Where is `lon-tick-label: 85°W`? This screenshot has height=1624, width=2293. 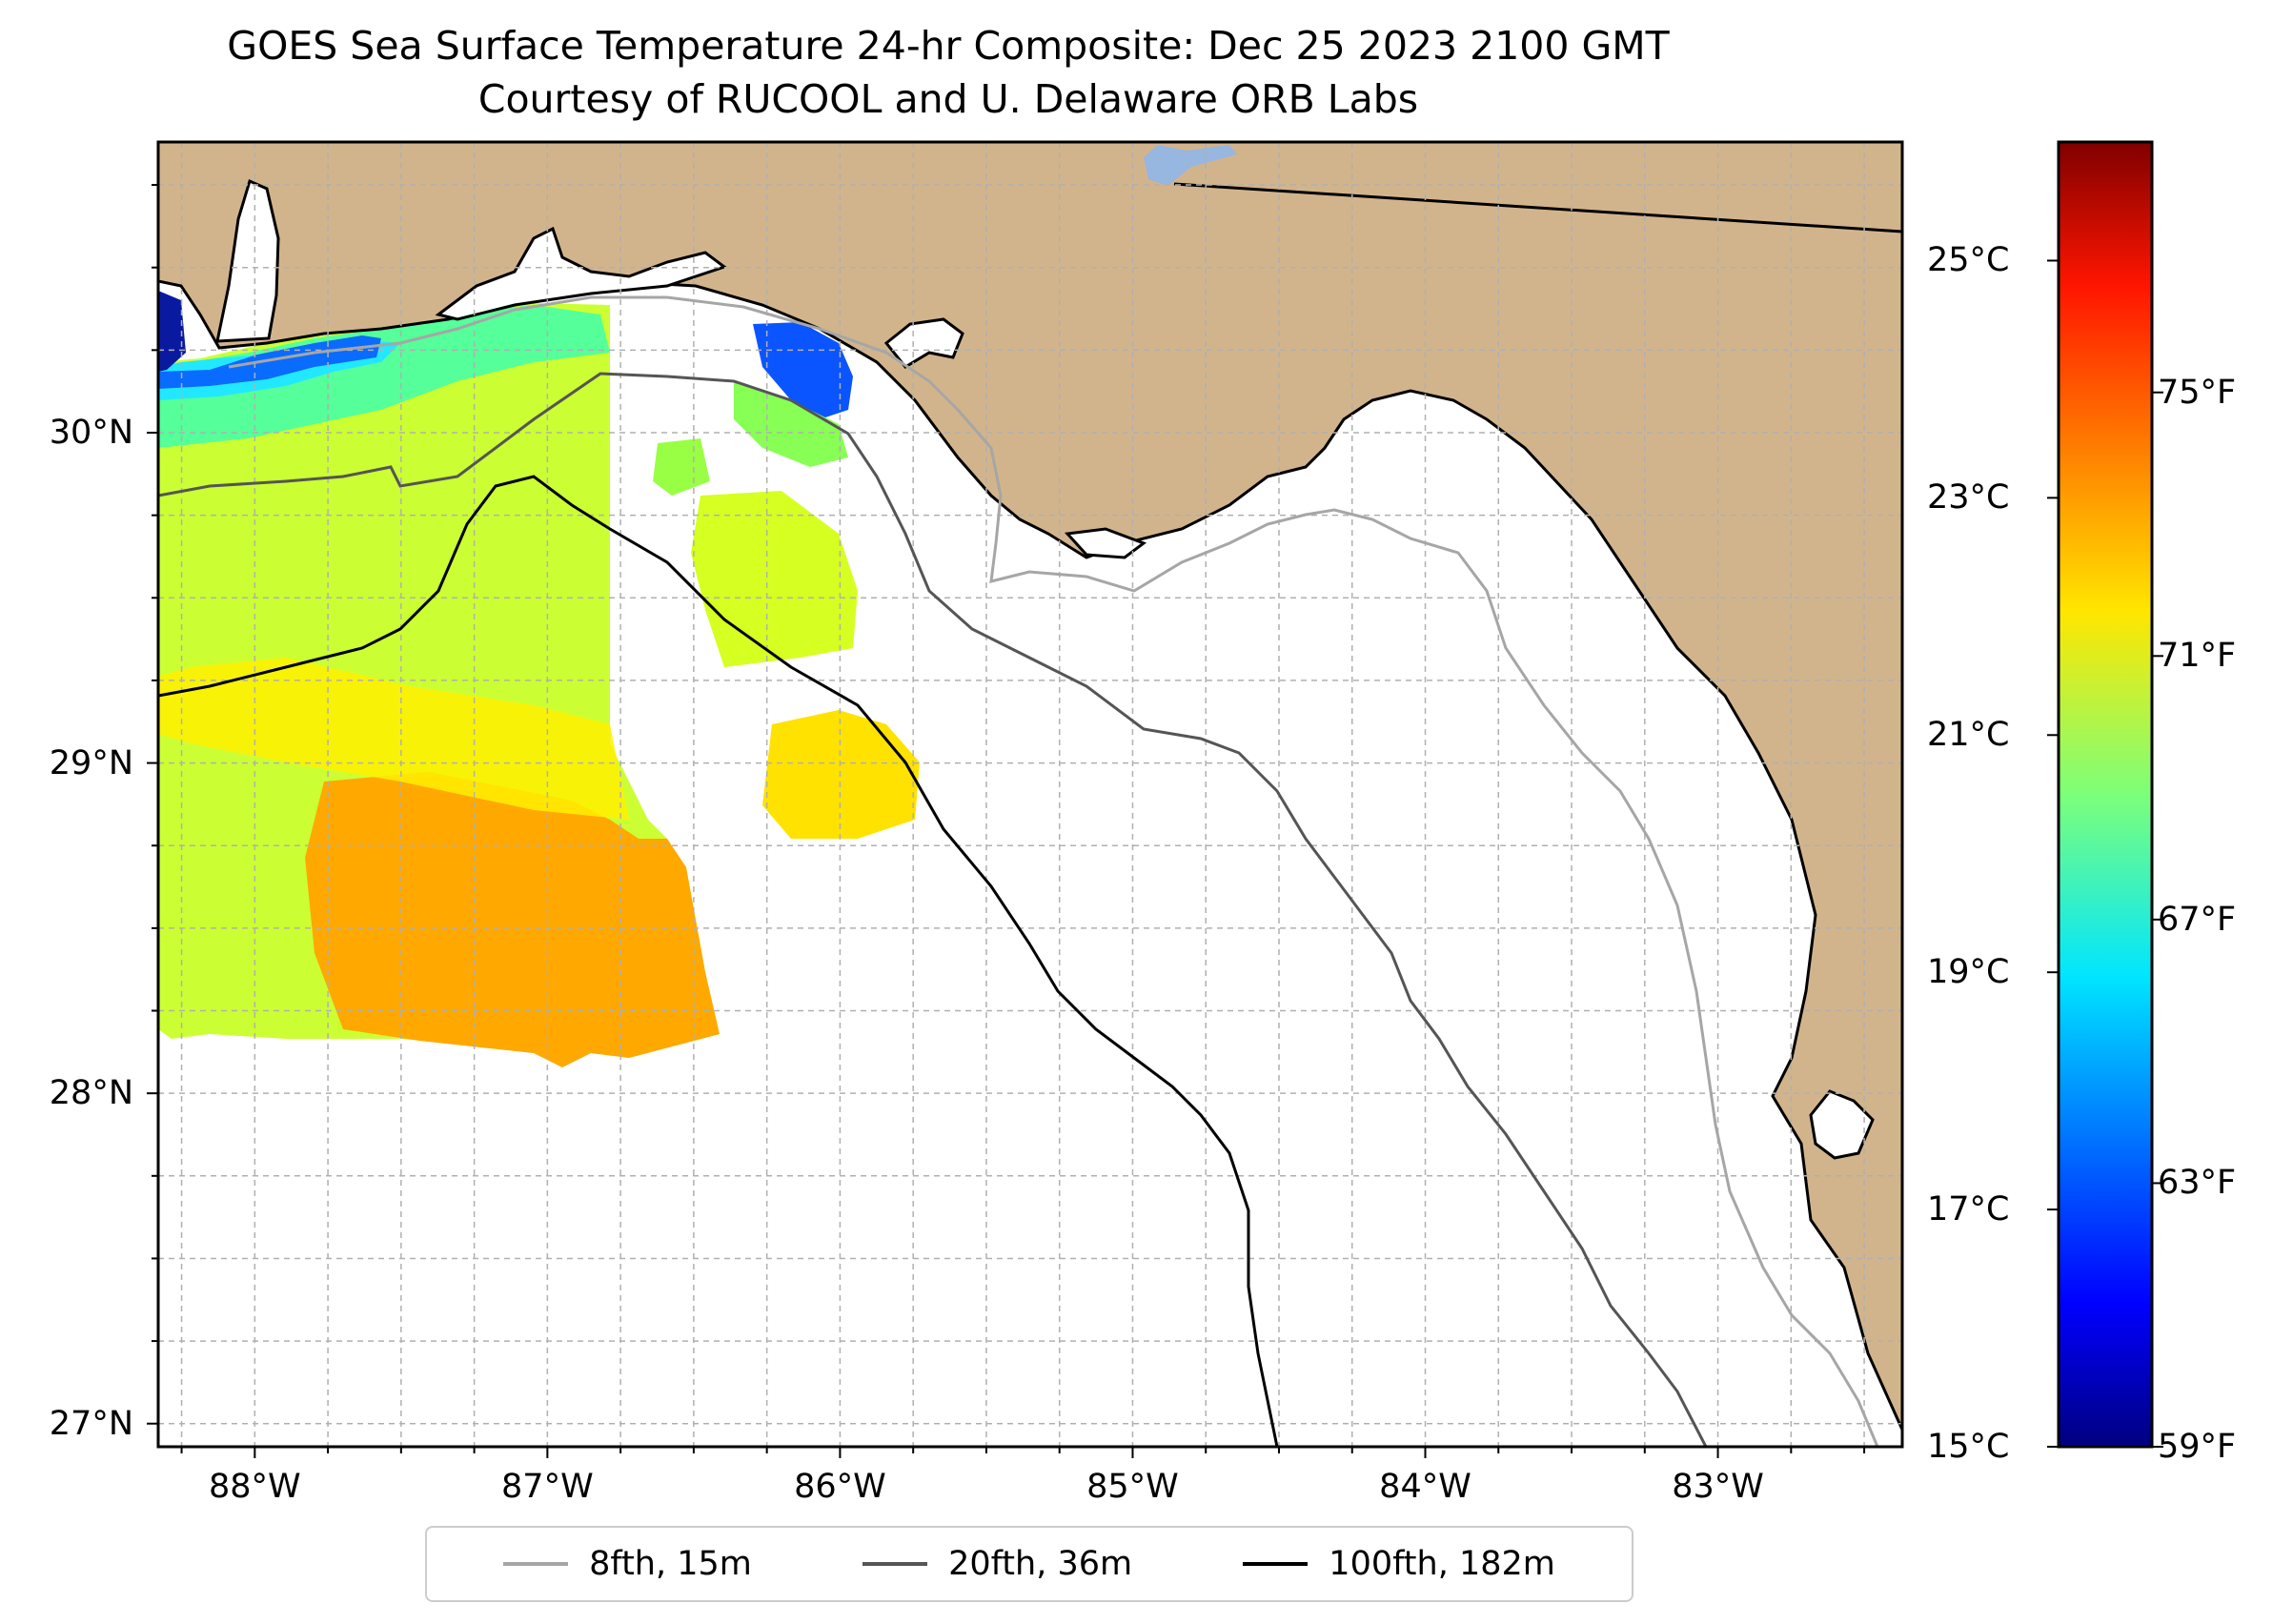 lon-tick-label: 85°W is located at coordinates (1133, 1487).